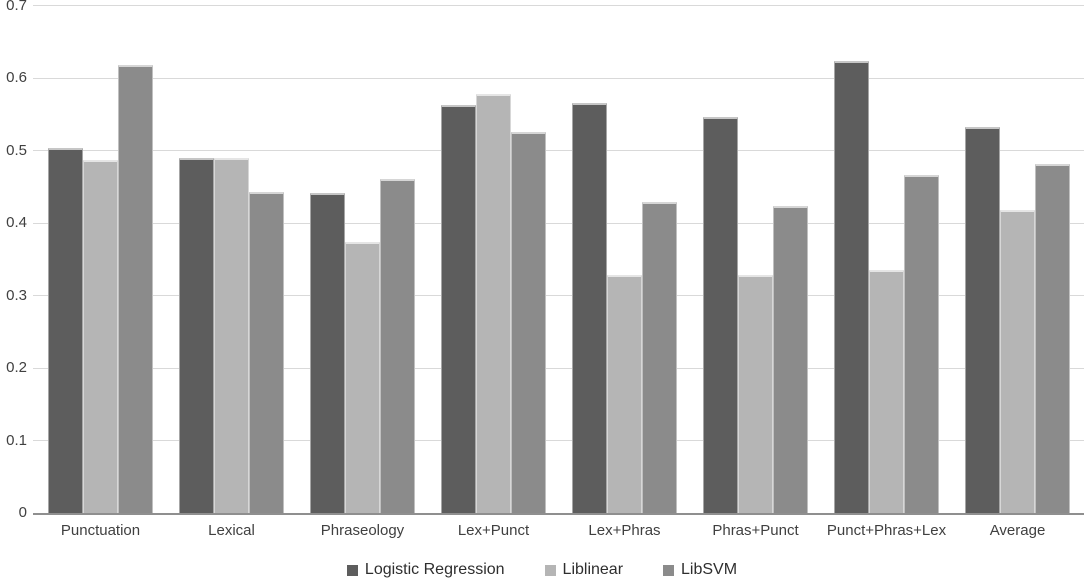 The image size is (1084, 582). Describe the element at coordinates (16, 150) in the screenshot. I see `y-axis-tick-label: 0.5` at that location.